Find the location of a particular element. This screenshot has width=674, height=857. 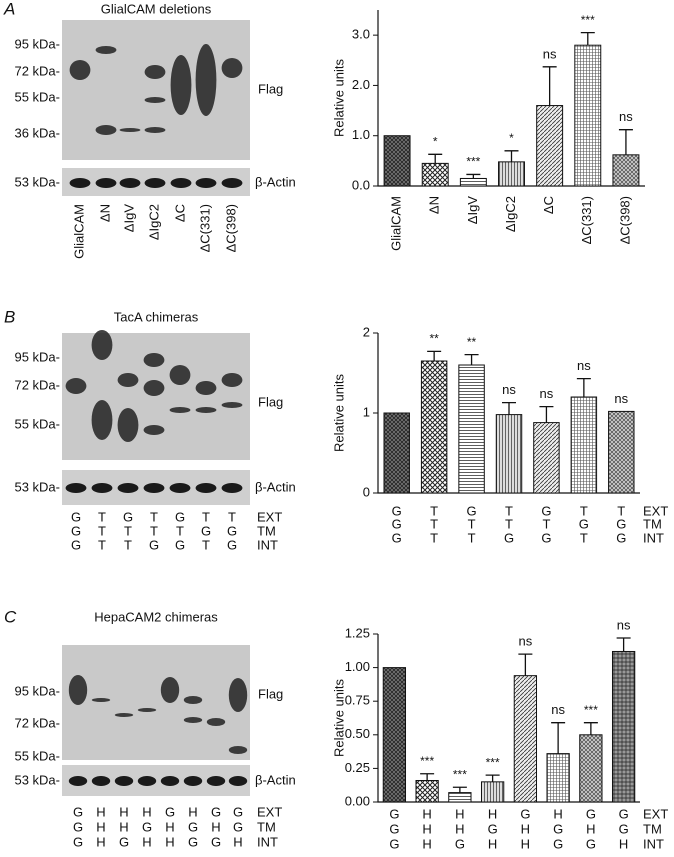

y-tick-label: 1.0 is located at coordinates (361, 134).